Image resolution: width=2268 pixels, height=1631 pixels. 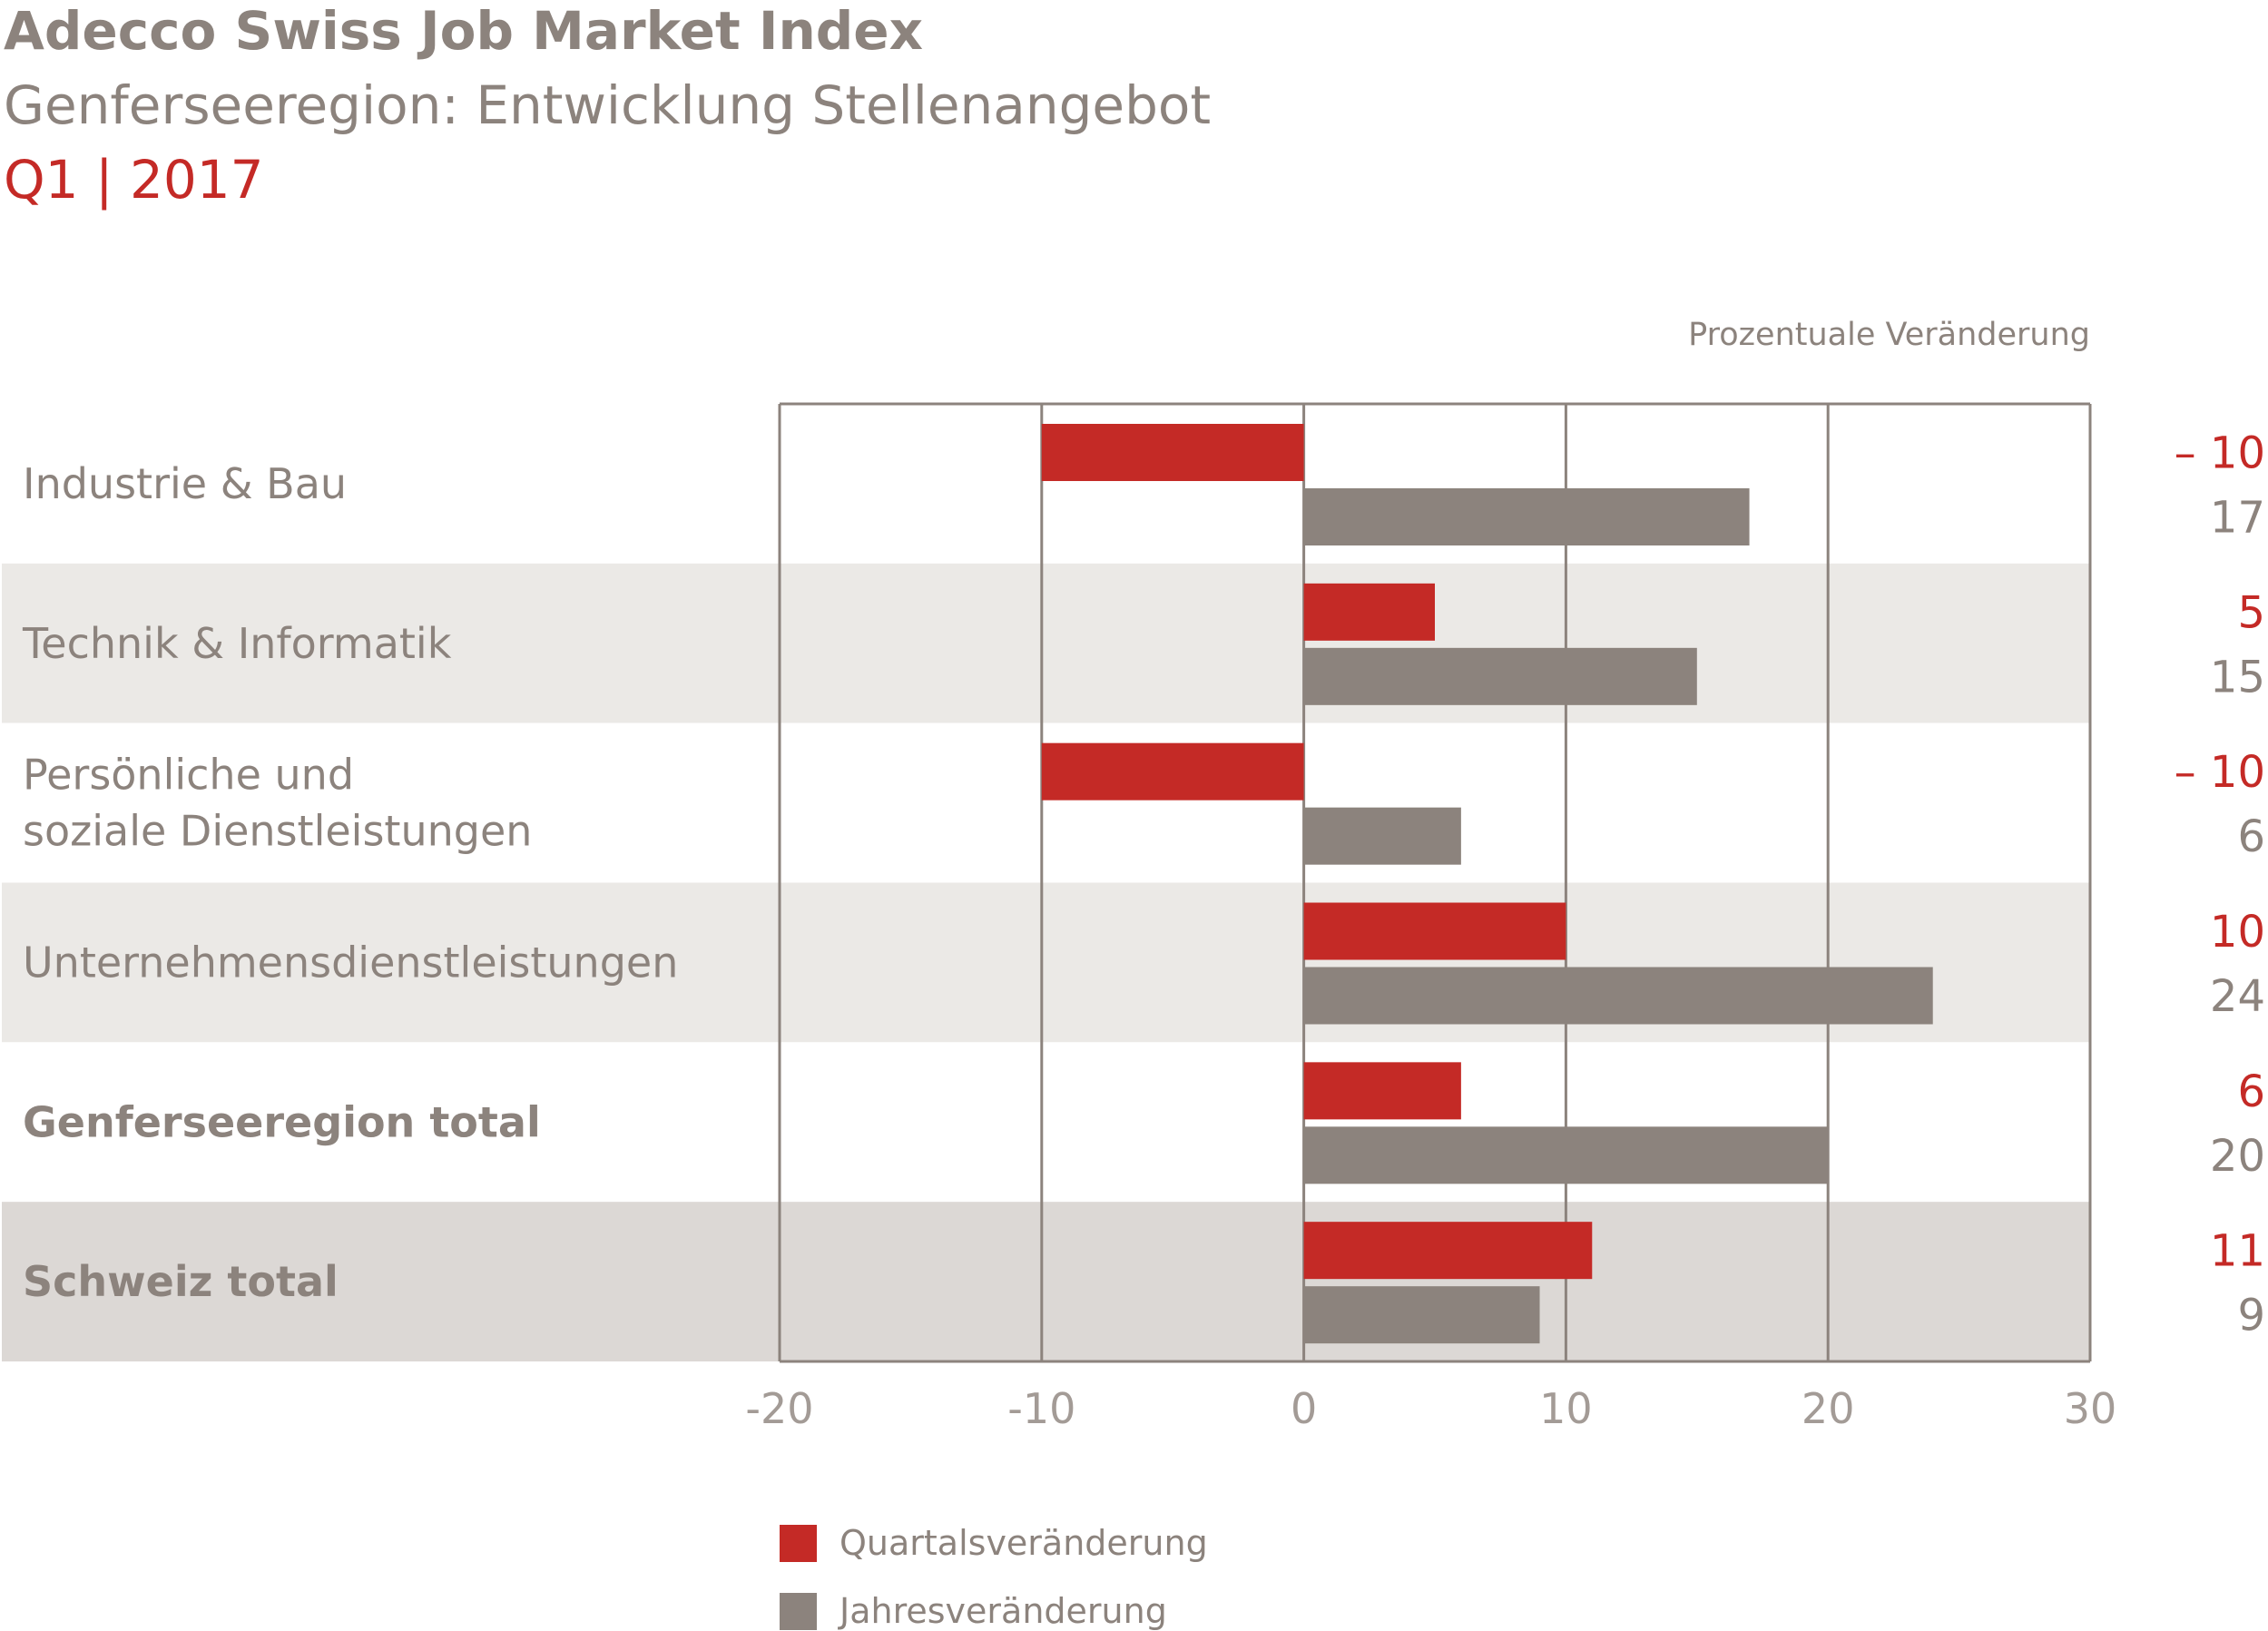 What do you see at coordinates (188, 775) in the screenshot?
I see `category-label: Persönliche und` at bounding box center [188, 775].